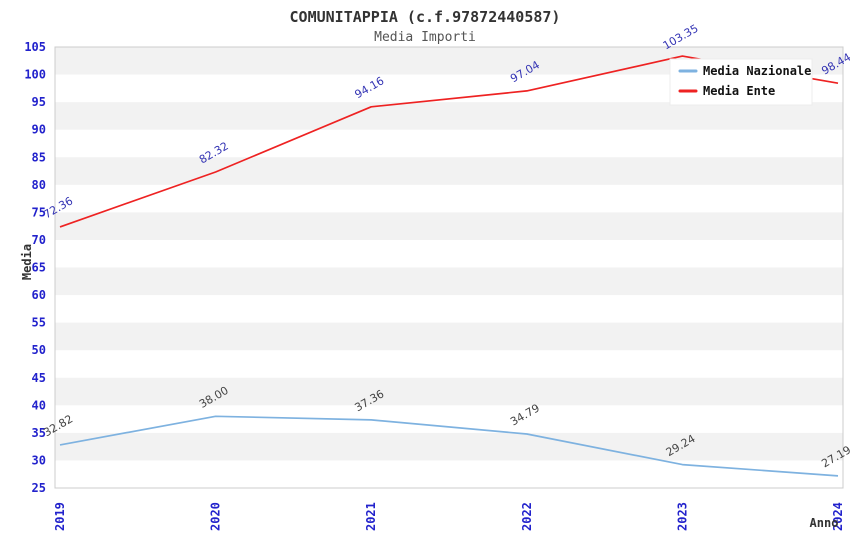 The image size is (850, 550). What do you see at coordinates (739, 91) in the screenshot?
I see `legend-label-media-ente: Media Ente` at bounding box center [739, 91].